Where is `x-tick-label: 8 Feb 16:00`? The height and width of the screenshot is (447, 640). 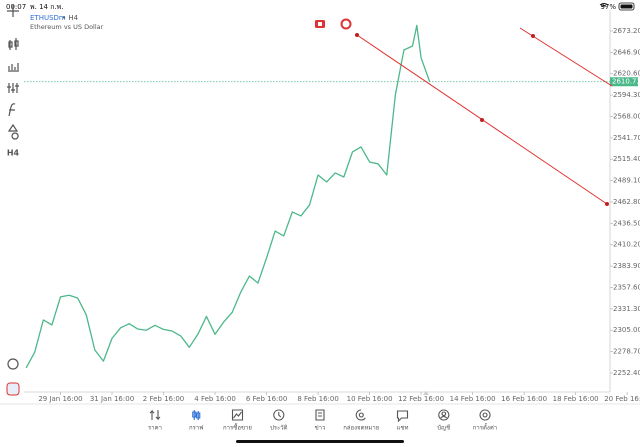
x-tick-label: 8 Feb 16:00 is located at coordinates (317, 399).